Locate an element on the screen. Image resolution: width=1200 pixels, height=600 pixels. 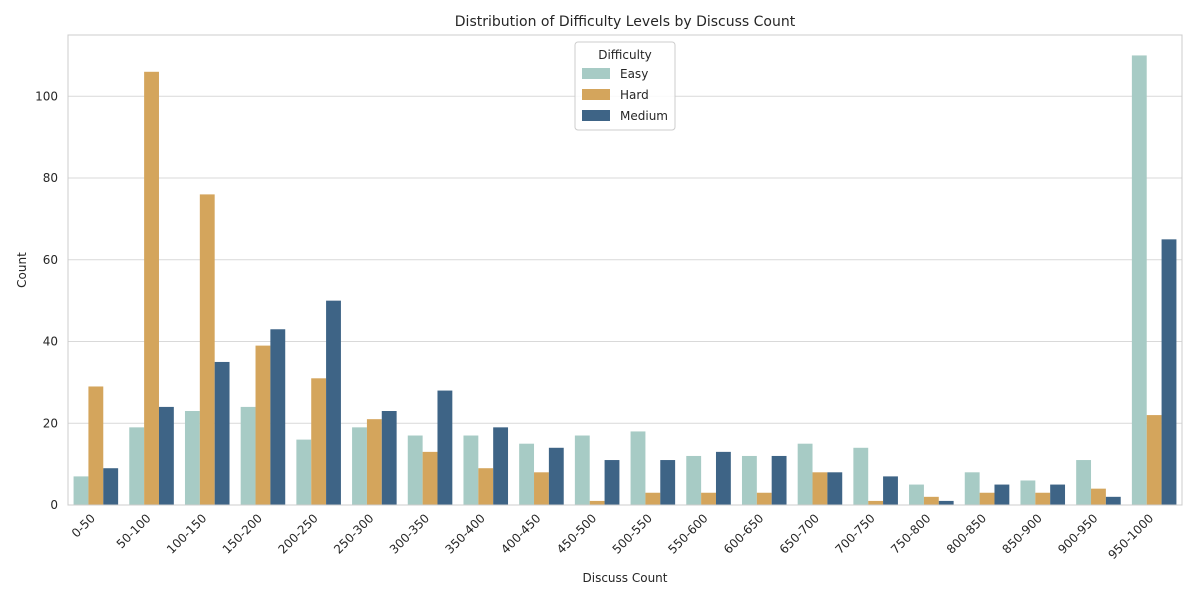
x-tick-label: 350-400 is located at coordinates (465, 533).